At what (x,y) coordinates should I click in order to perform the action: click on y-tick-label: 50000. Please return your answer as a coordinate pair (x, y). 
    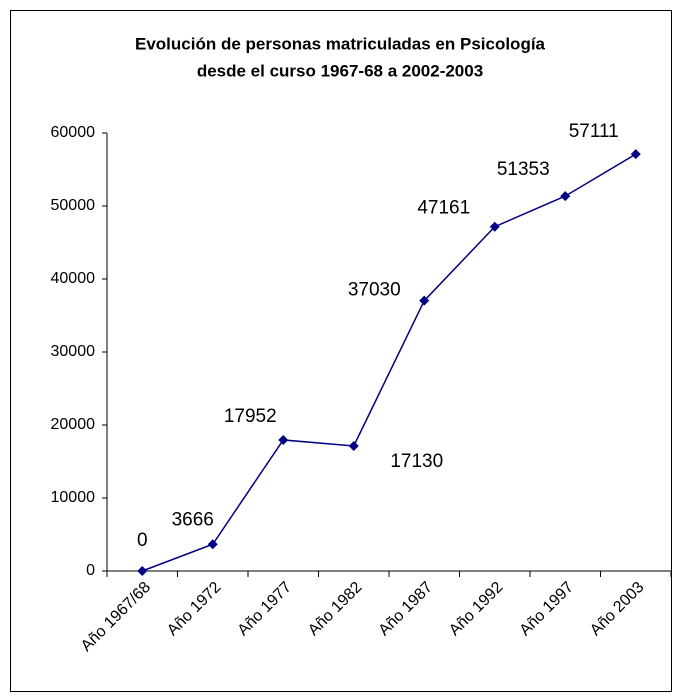
    Looking at the image, I should click on (73, 205).